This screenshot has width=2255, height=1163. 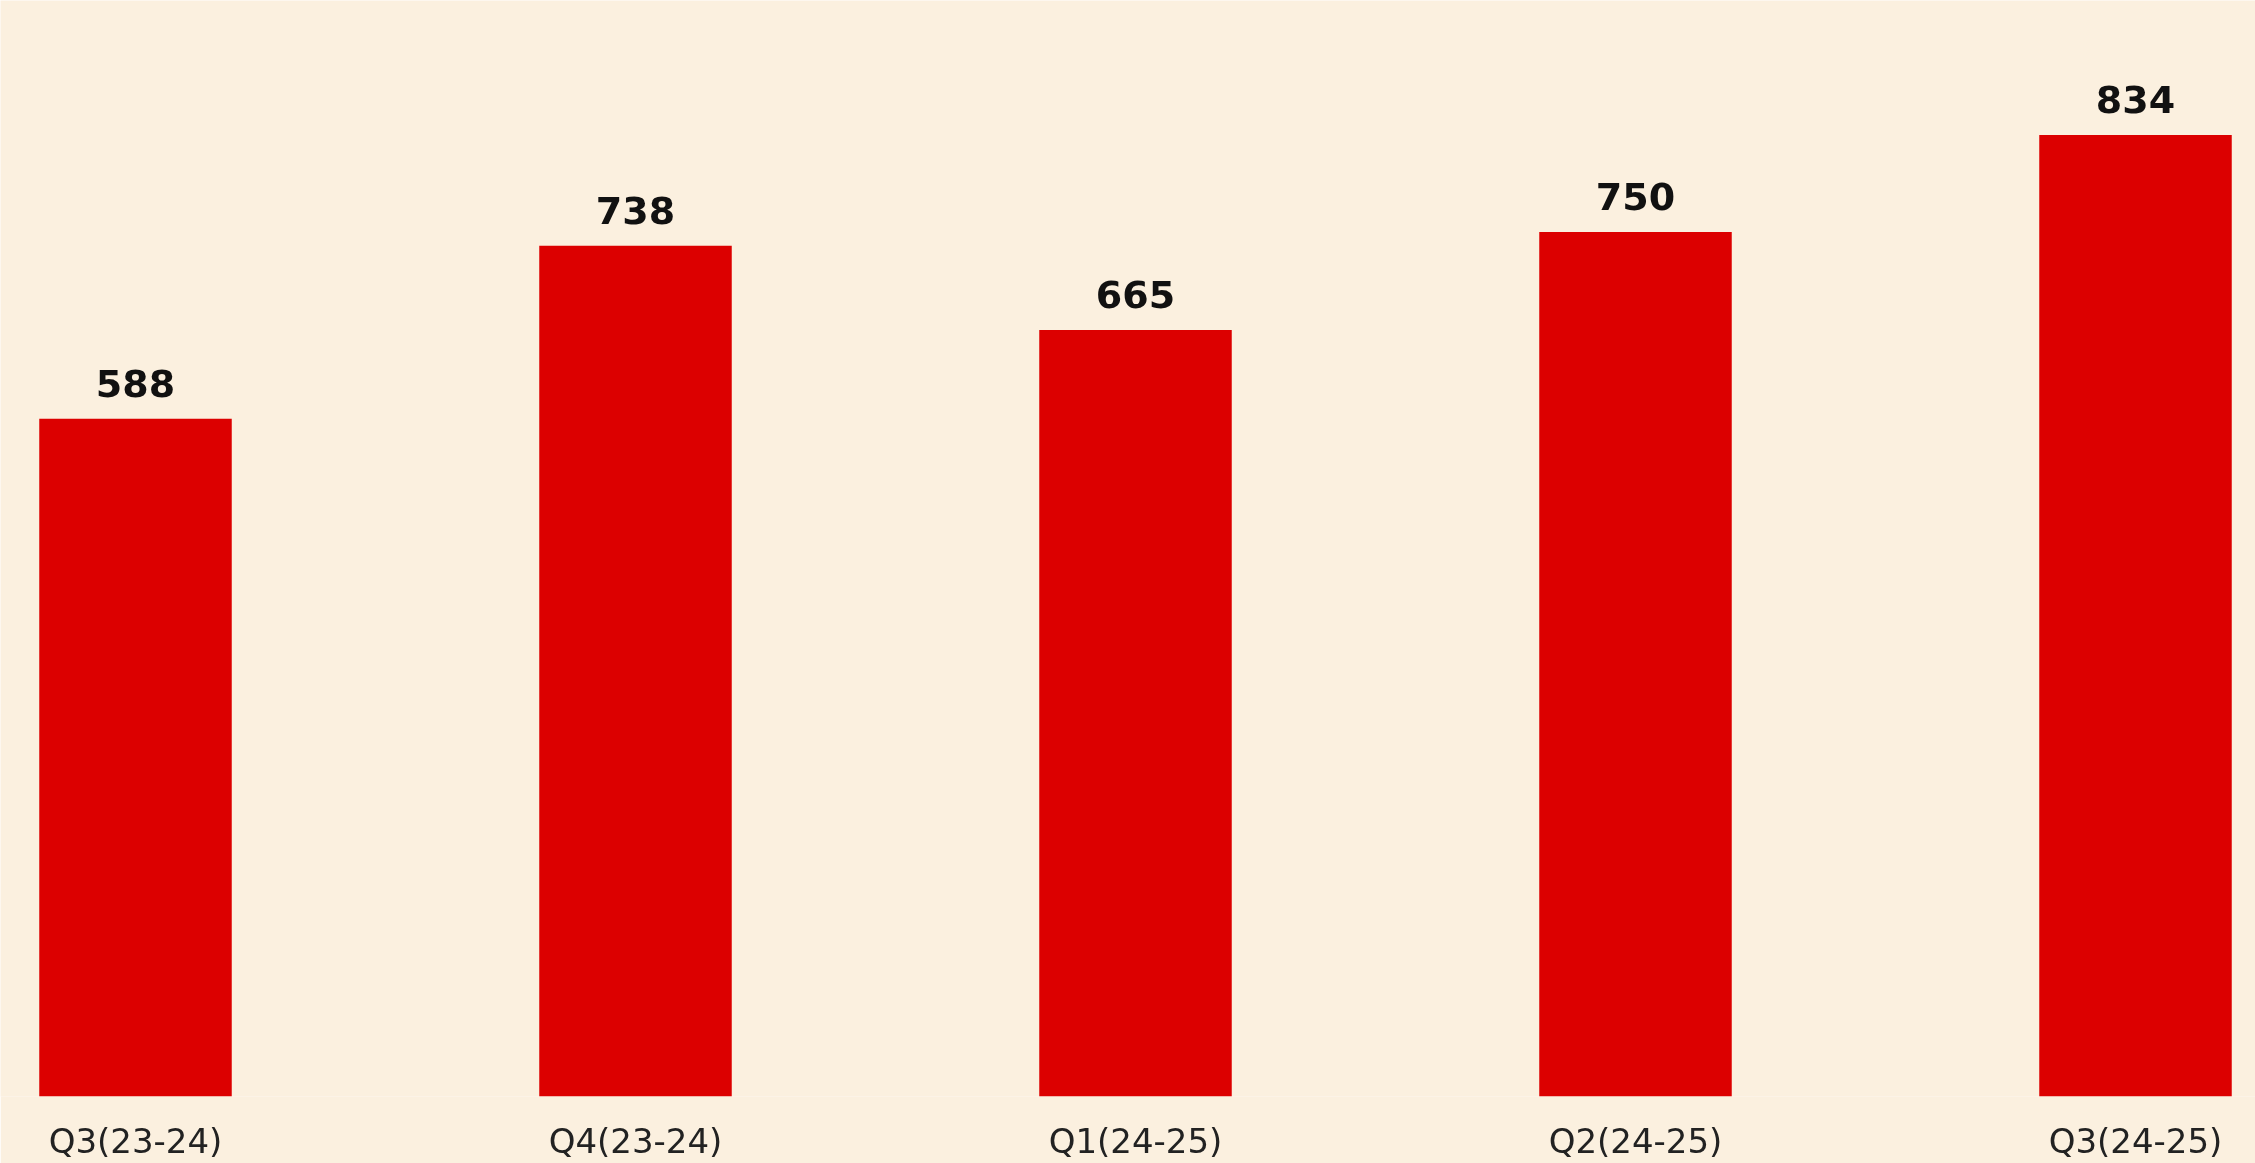 I want to click on data-label: 738, so click(x=635, y=210).